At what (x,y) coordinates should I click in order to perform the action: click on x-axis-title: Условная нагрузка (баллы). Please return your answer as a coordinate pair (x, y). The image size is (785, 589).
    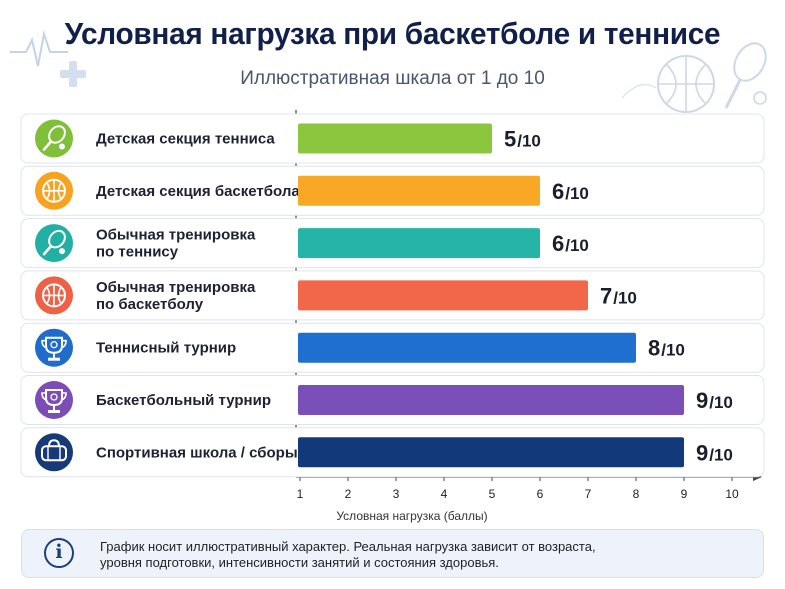
    Looking at the image, I should click on (411, 516).